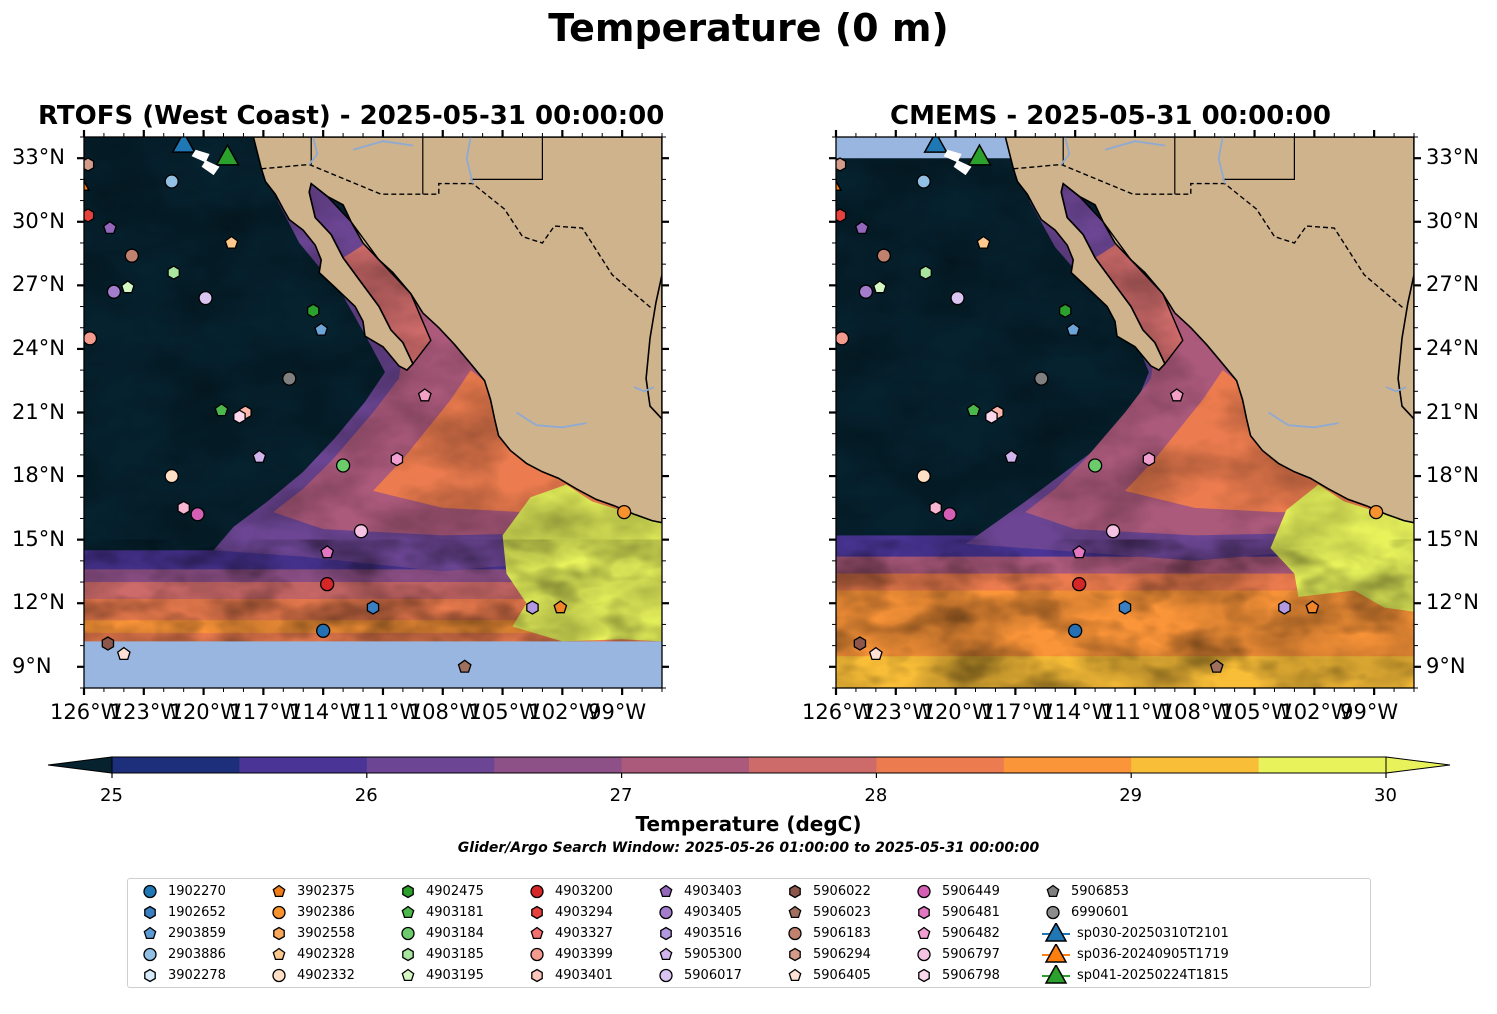 This screenshot has width=1497, height=1014. Describe the element at coordinates (311, 954) in the screenshot. I see `legend-item: 4902328` at that location.